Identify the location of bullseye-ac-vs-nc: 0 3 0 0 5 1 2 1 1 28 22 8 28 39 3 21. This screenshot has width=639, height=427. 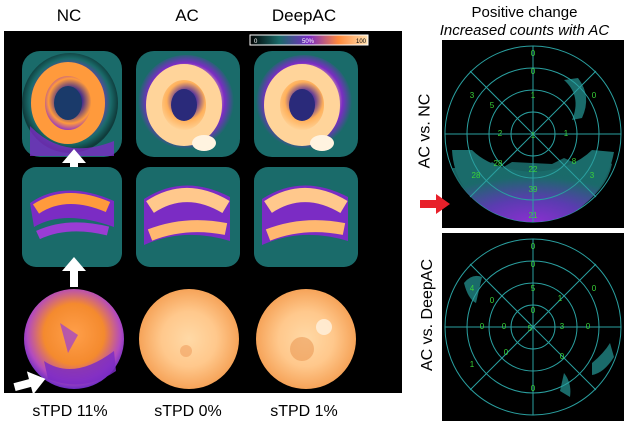
(533, 134).